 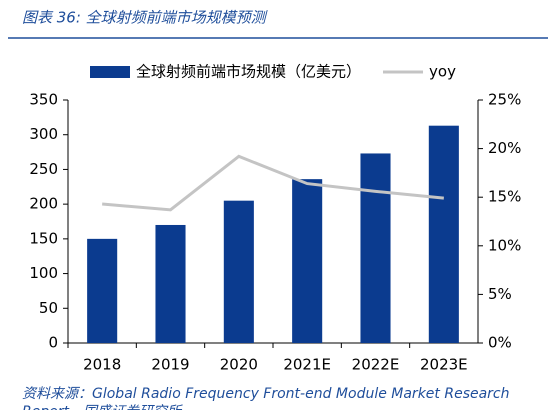 I want to click on legend-swatch, so click(x=110, y=72).